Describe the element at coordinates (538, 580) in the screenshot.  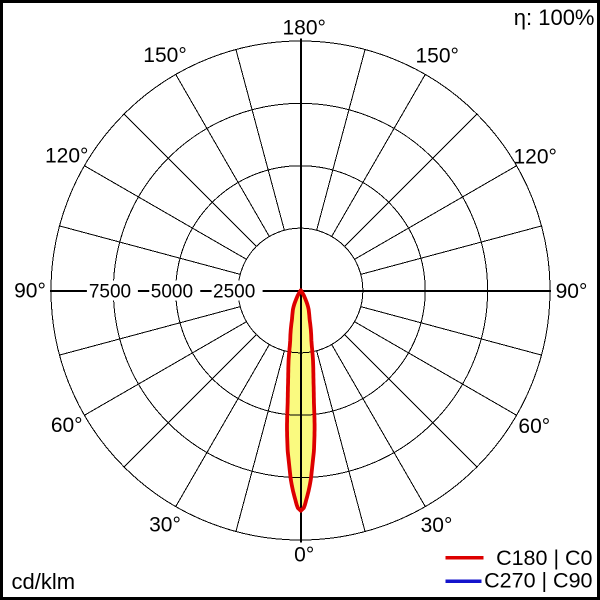
I see `svg-text: C270 | C90` at that location.